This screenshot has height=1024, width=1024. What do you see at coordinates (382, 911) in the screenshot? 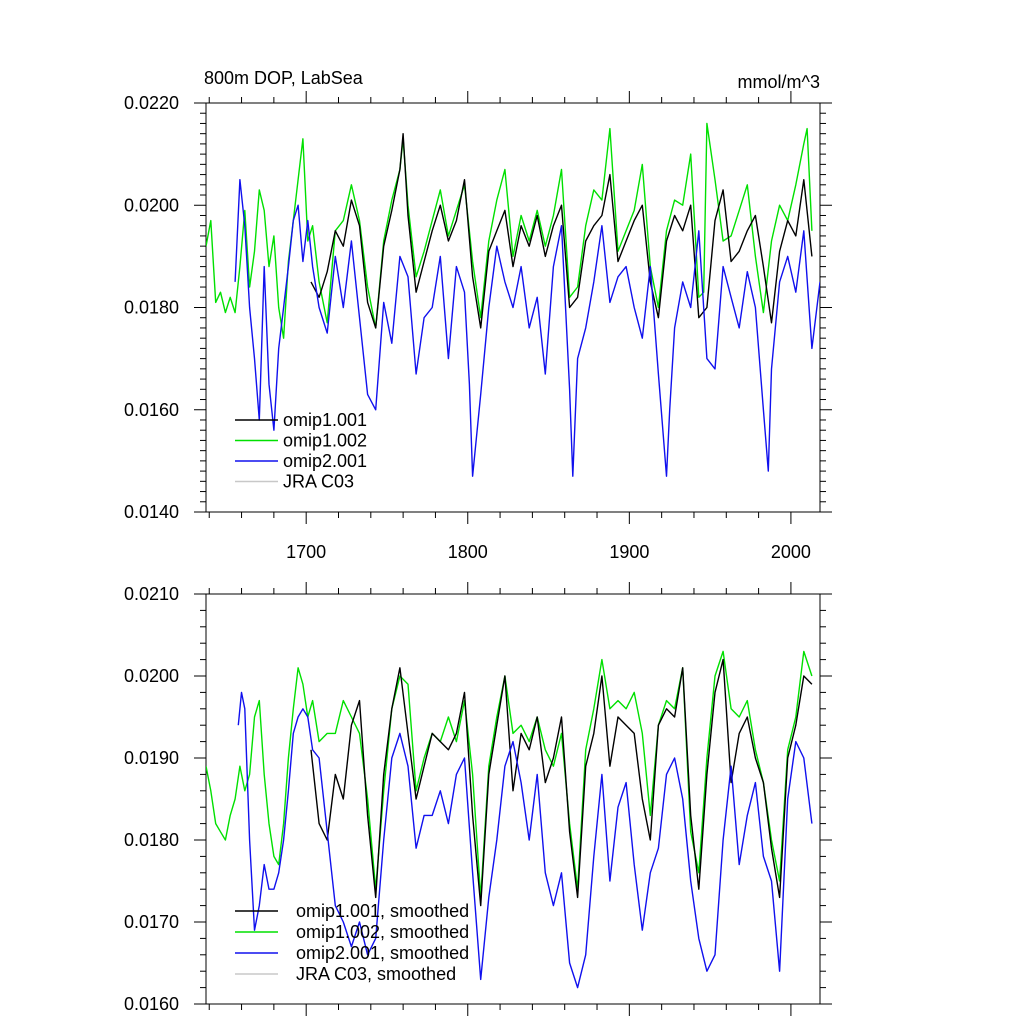
I see `legend-label: omip1.001, smoothed` at bounding box center [382, 911].